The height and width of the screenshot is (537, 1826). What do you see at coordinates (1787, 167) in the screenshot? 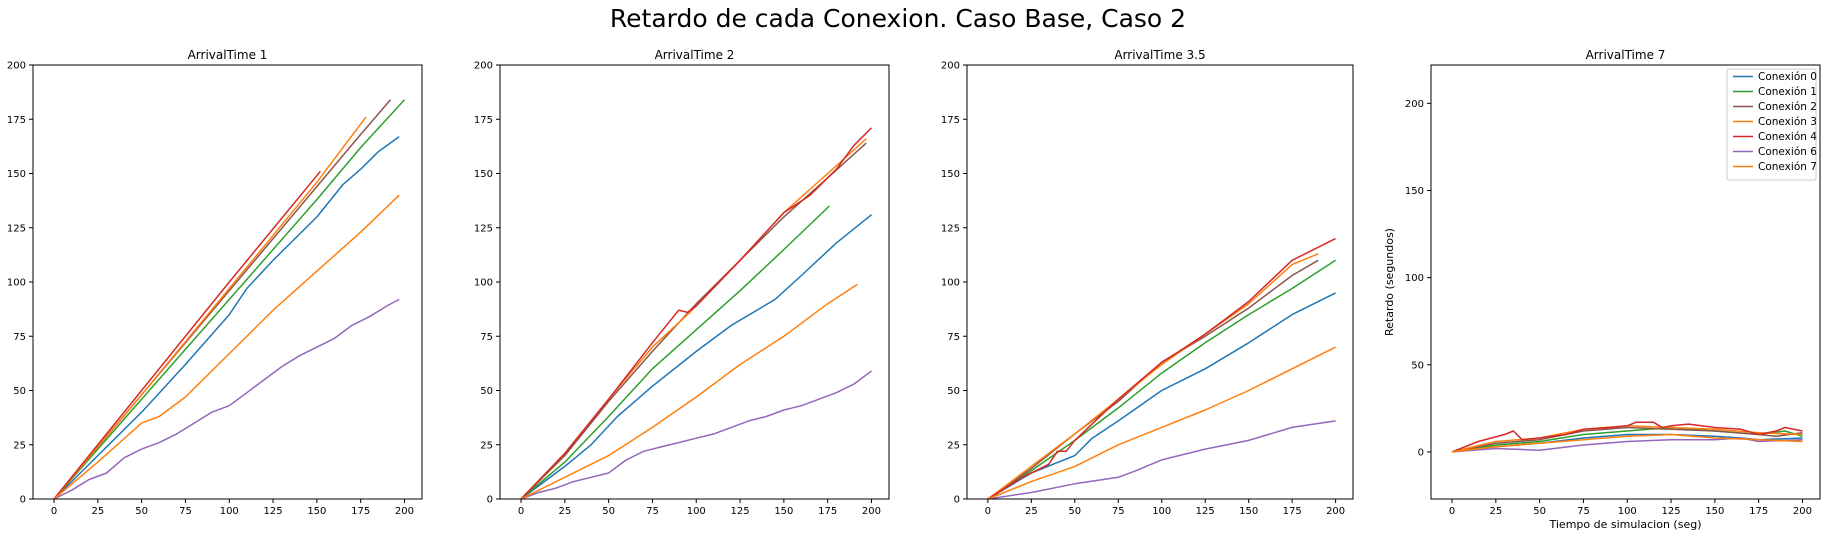
I see `legend-label: Conexión 7` at bounding box center [1787, 167].